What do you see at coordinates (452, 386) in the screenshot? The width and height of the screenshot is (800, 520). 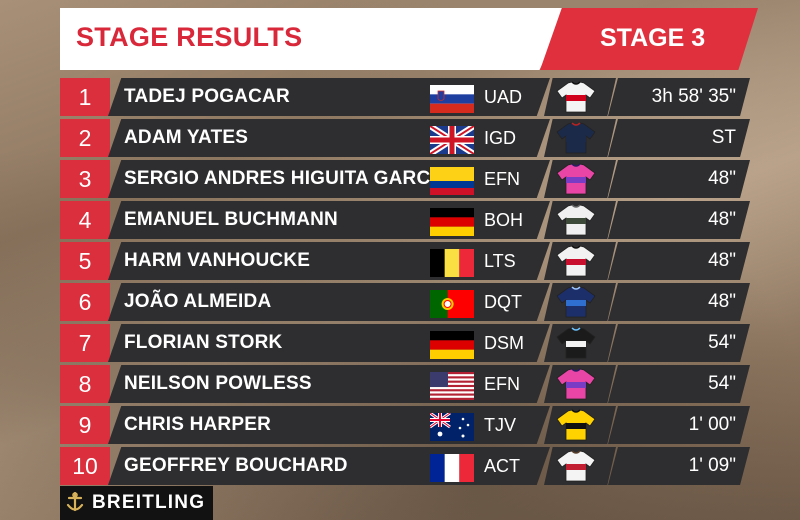 I see `usa-flag-icon` at bounding box center [452, 386].